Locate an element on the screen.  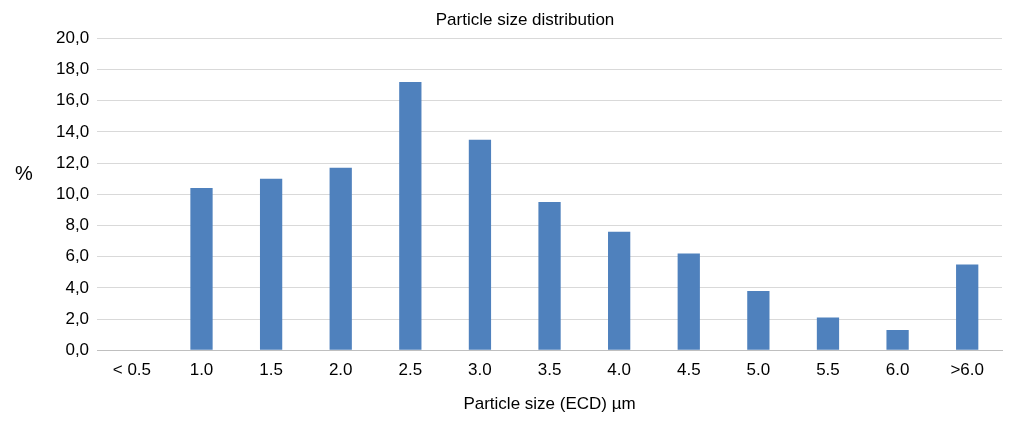
y-tick-label: 20,0 is located at coordinates (72, 38).